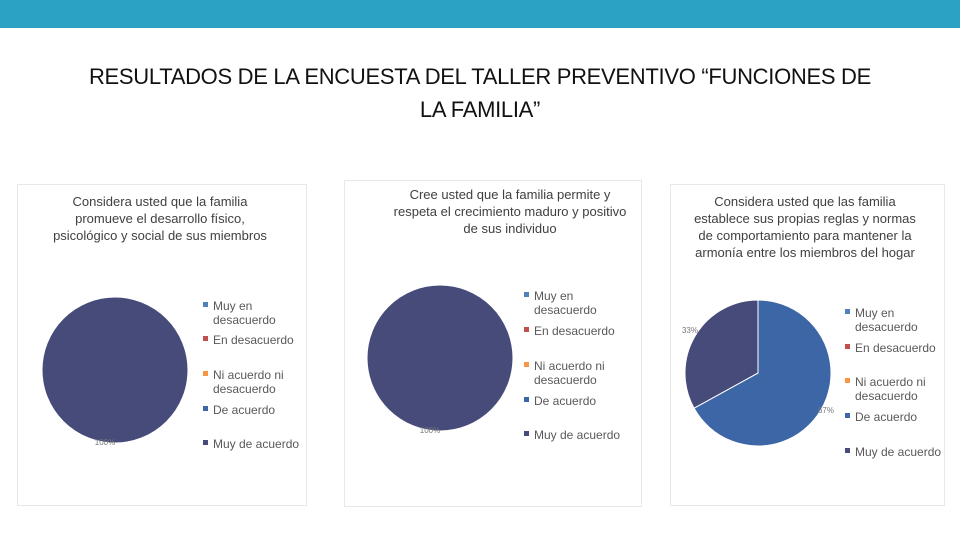 The image size is (960, 540). I want to click on top-bar, so click(480, 14).